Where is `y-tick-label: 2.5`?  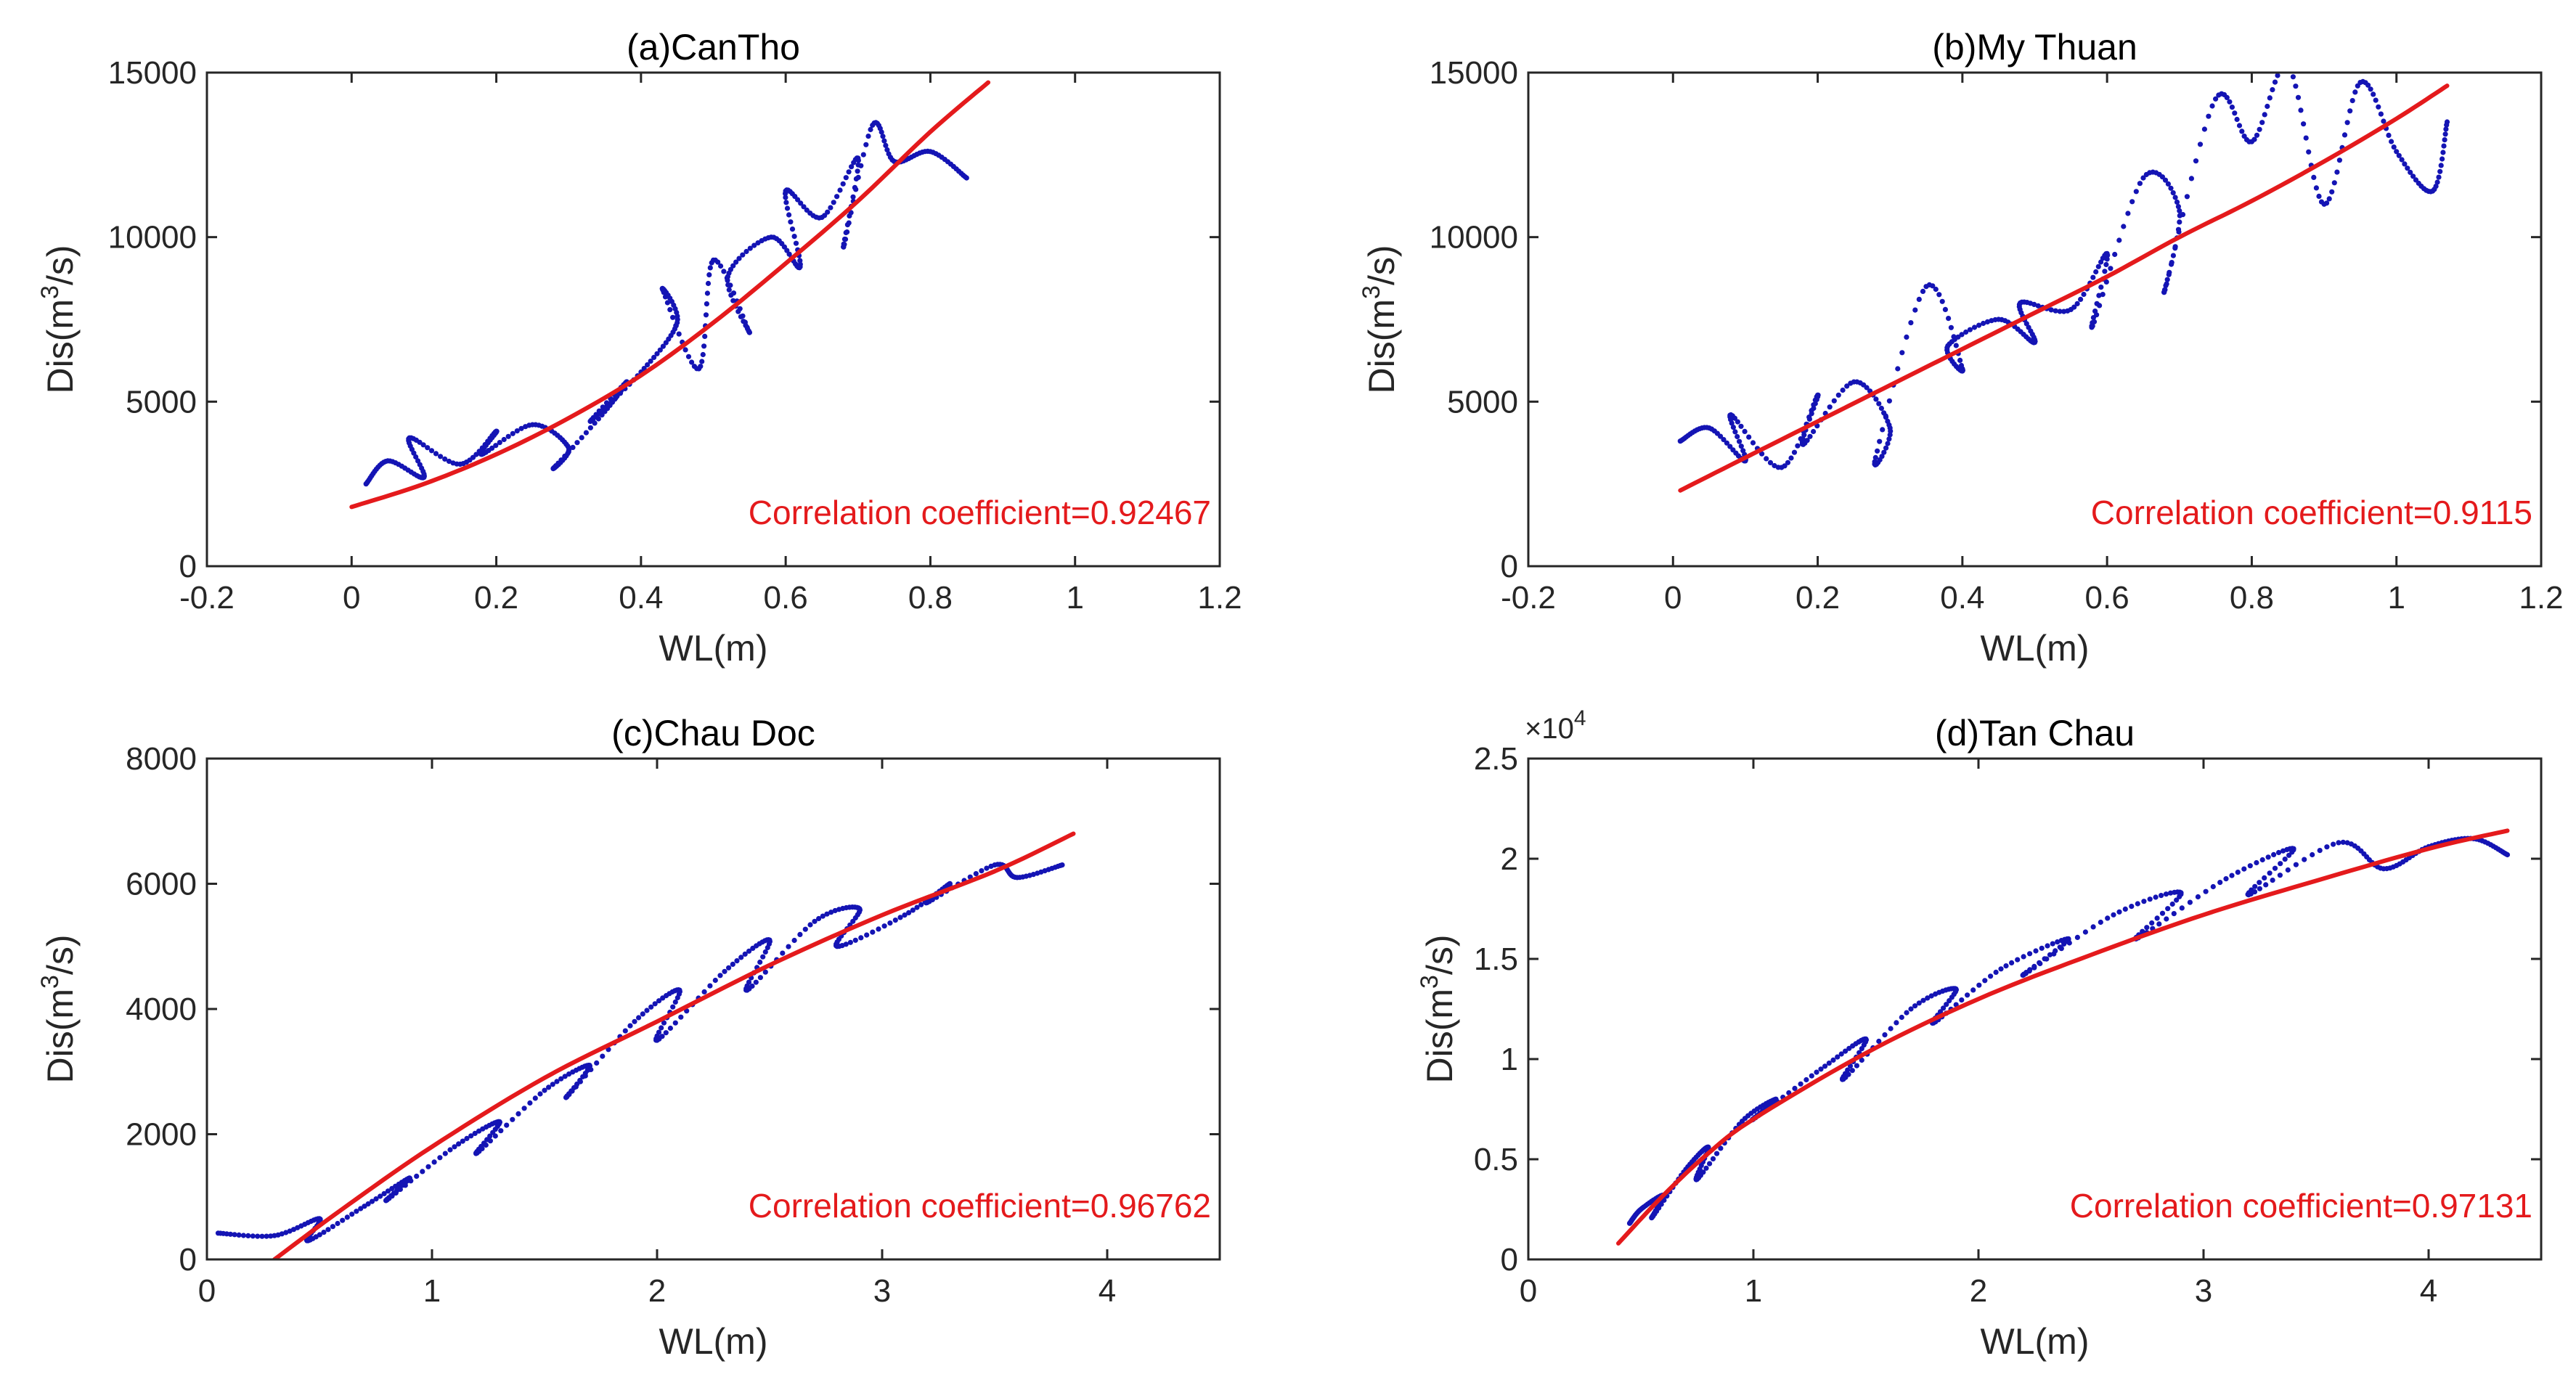 y-tick-label: 2.5 is located at coordinates (1496, 759).